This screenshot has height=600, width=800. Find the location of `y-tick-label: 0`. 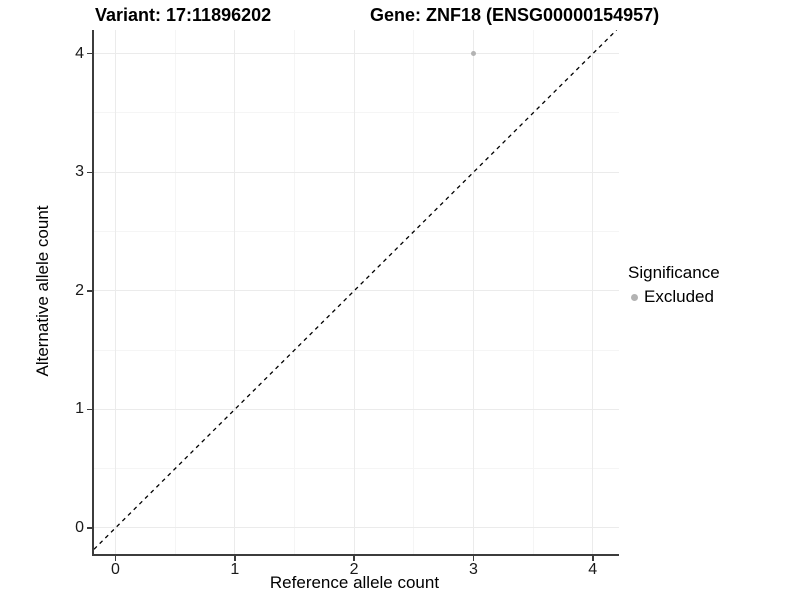

y-tick-label: 0 is located at coordinates (79, 527).